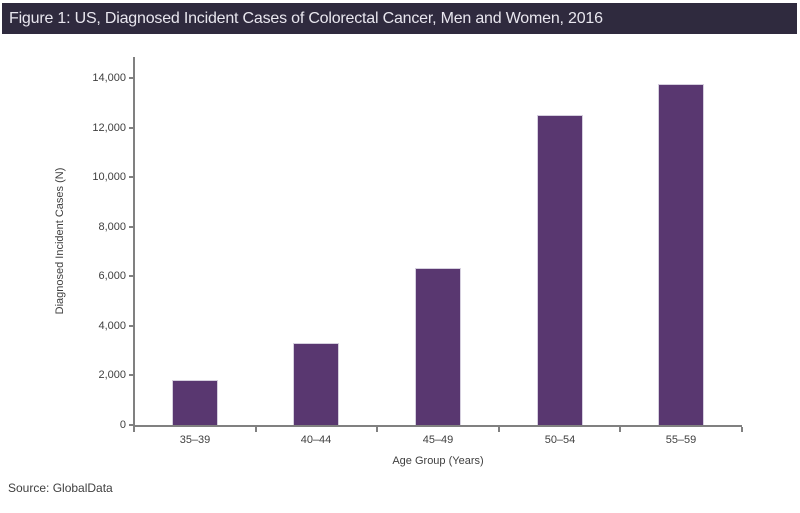 The height and width of the screenshot is (513, 800). What do you see at coordinates (109, 78) in the screenshot?
I see `y-tick-label: 14,000` at bounding box center [109, 78].